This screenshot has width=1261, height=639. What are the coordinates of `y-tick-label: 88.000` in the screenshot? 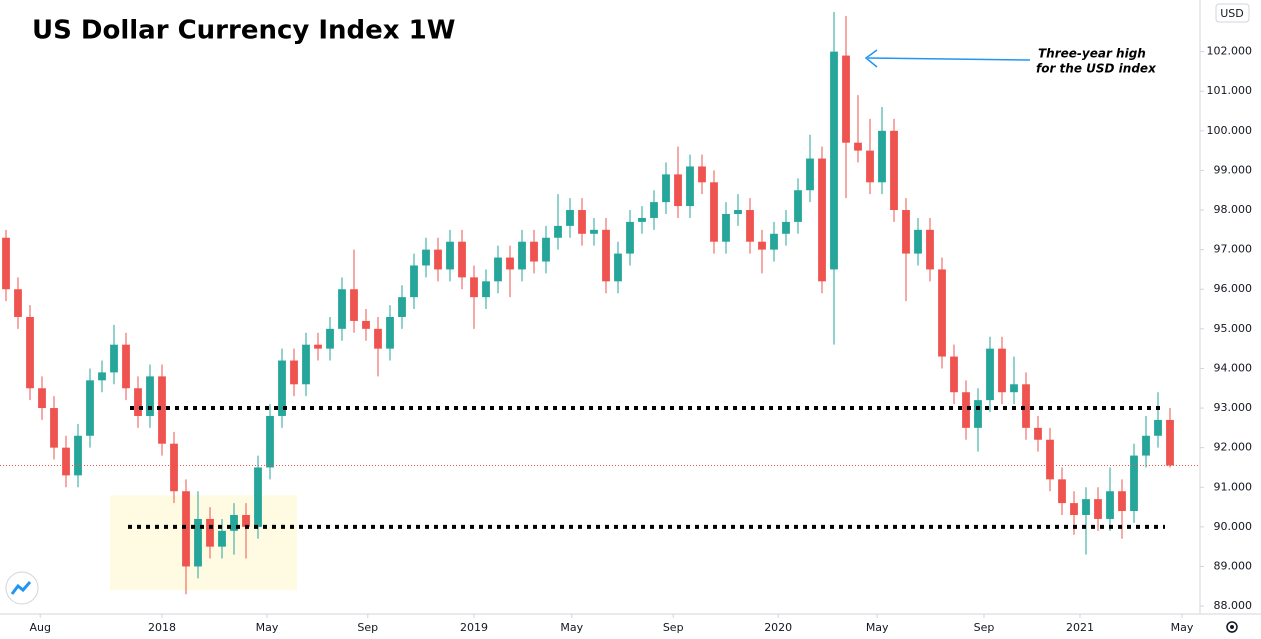 It's located at (1233, 605).